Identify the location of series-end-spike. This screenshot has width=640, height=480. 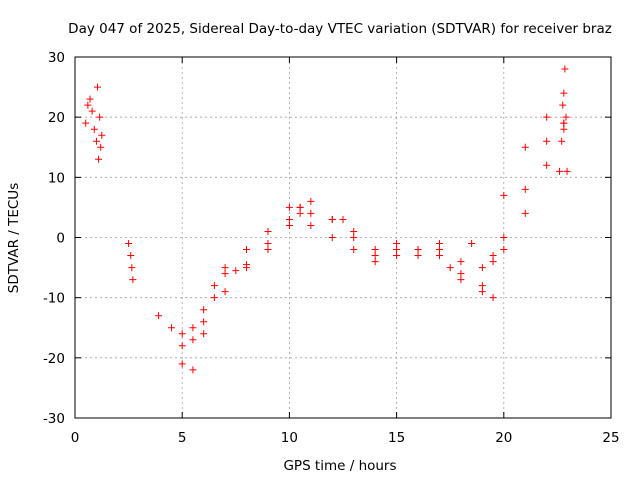
(563, 120).